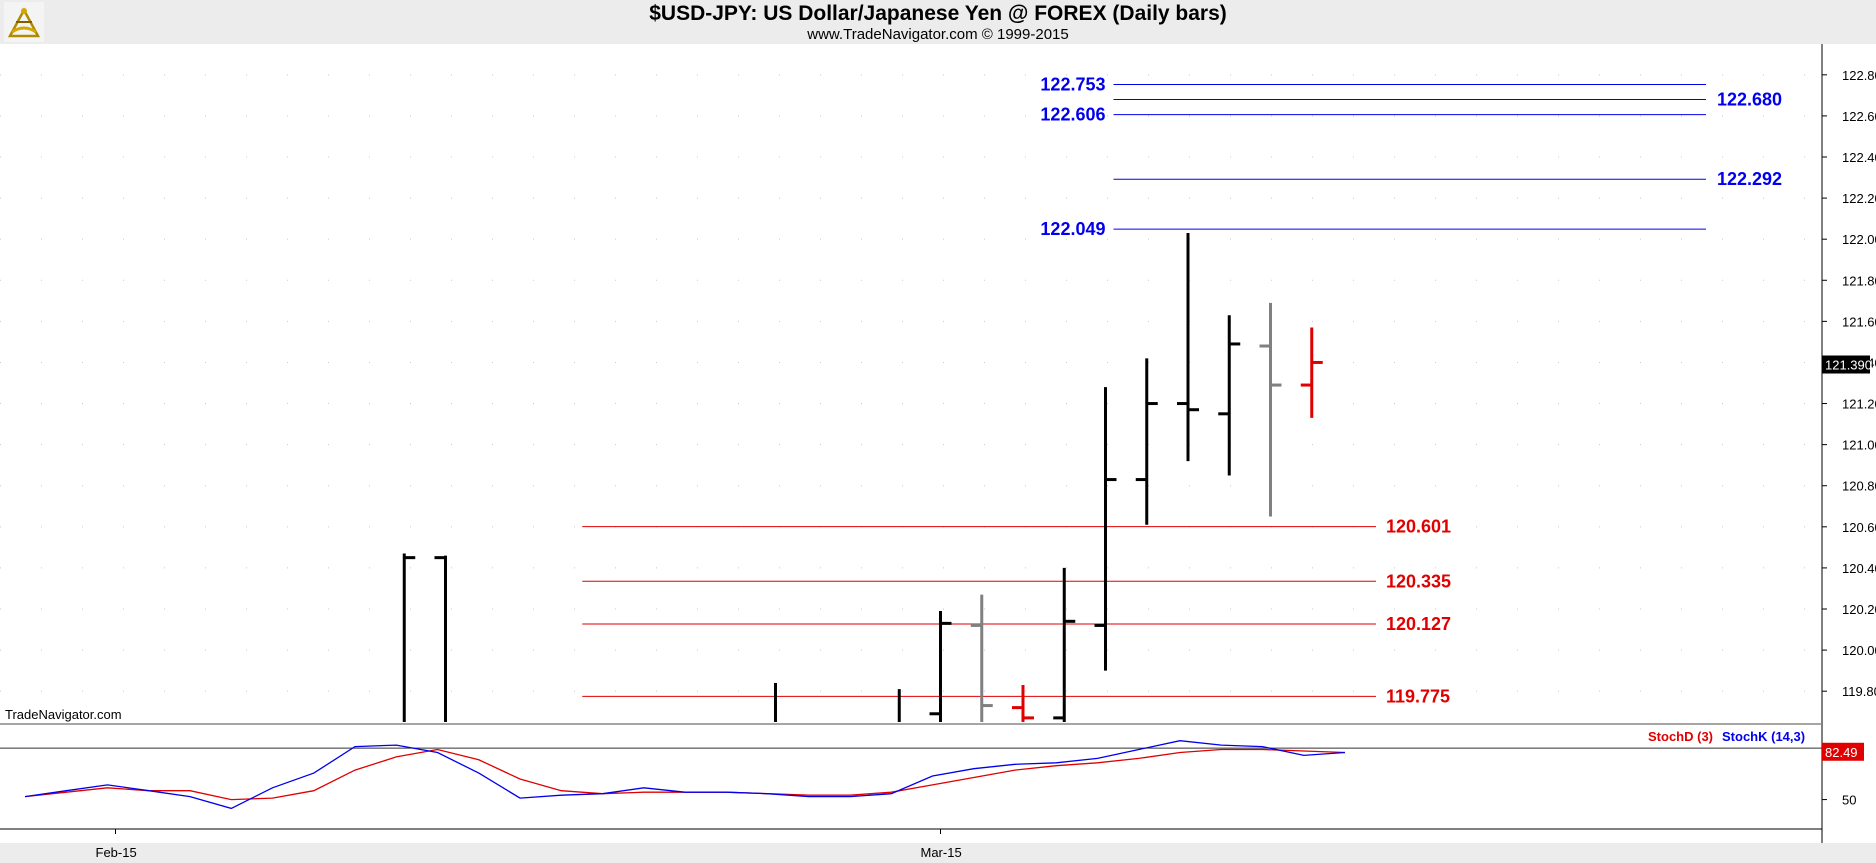 The width and height of the screenshot is (1876, 863). What do you see at coordinates (1859, 404) in the screenshot?
I see `y-tick-label: 121.200` at bounding box center [1859, 404].